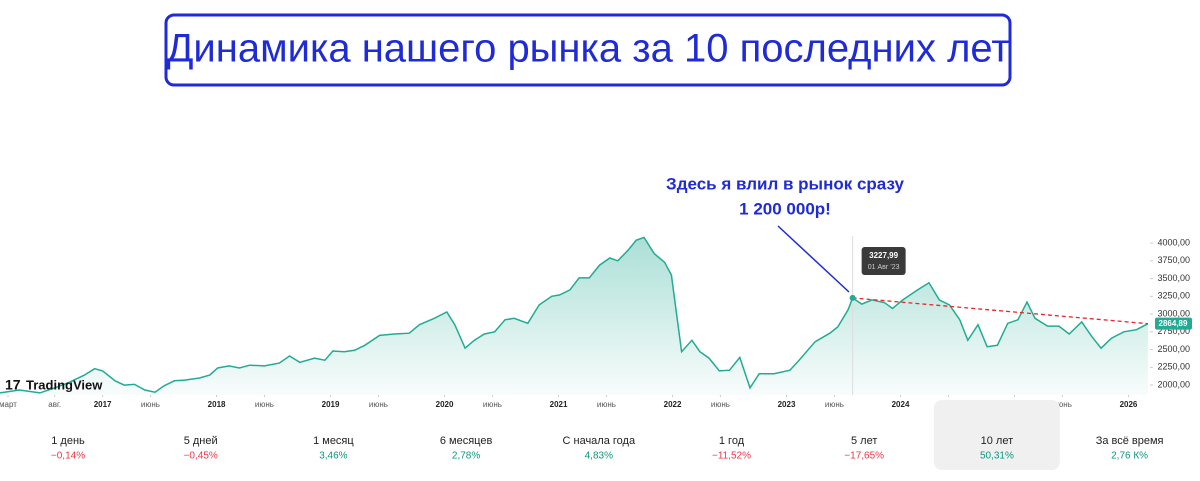 This screenshot has height=481, width=1200. Describe the element at coordinates (103, 404) in the screenshot. I see `x-tick-label: 2017` at that location.